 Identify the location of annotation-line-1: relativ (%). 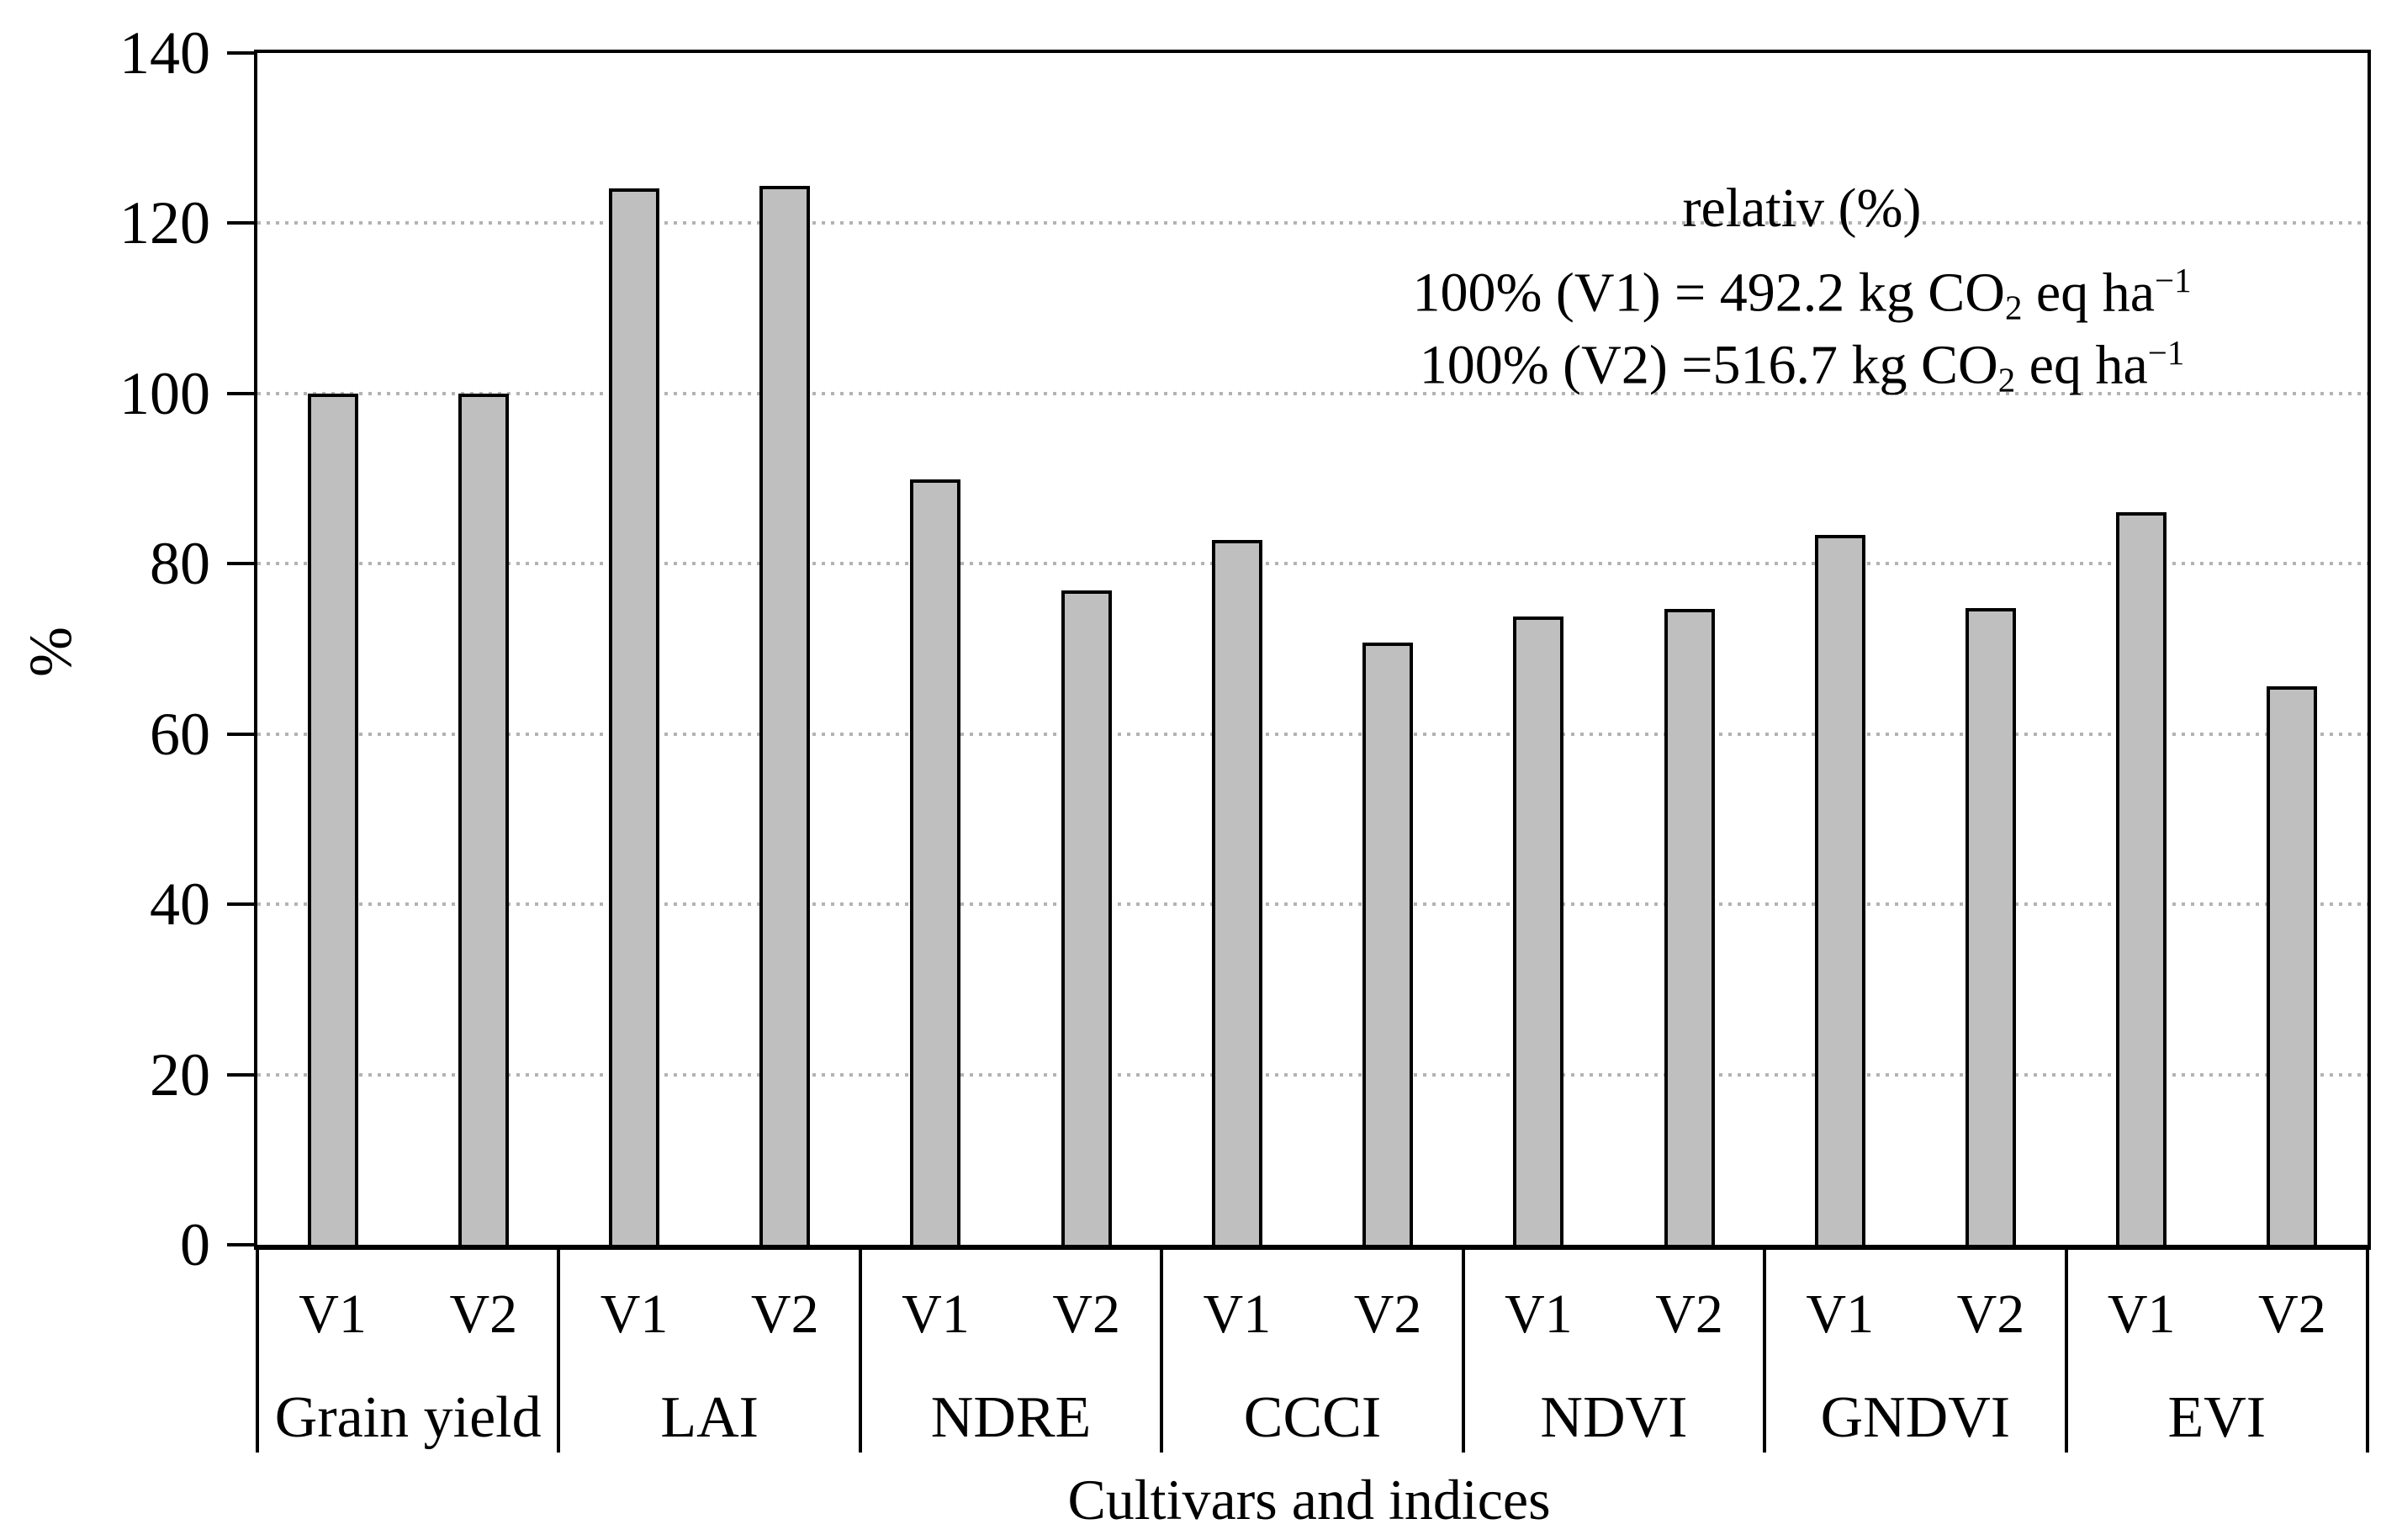
(1802, 209).